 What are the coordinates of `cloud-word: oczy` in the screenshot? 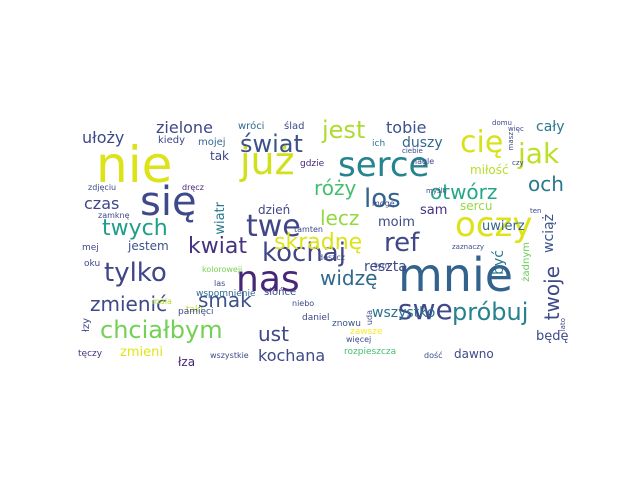 It's located at (494, 225).